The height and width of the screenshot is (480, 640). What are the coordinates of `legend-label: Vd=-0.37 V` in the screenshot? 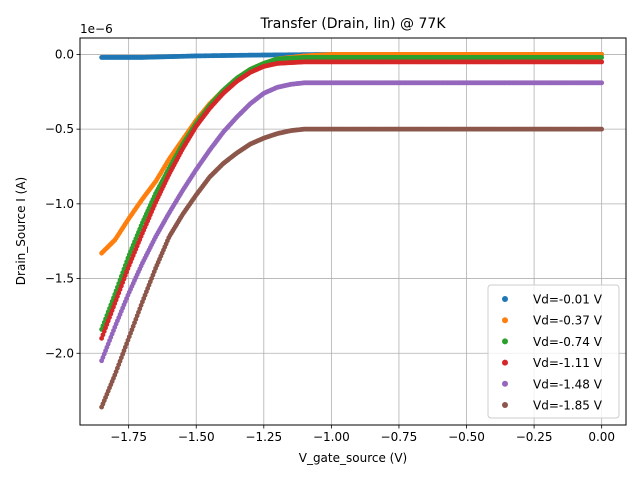 It's located at (568, 321).